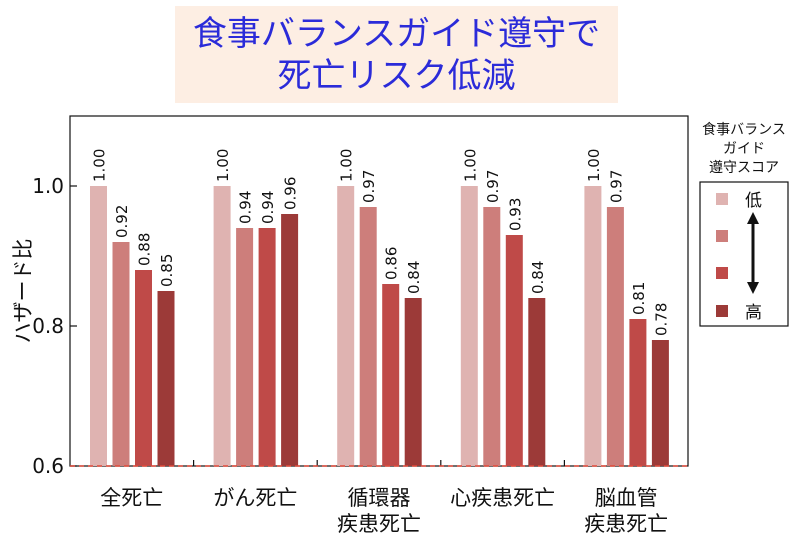  I want to click on y-tick-label: 0.8, so click(48, 326).